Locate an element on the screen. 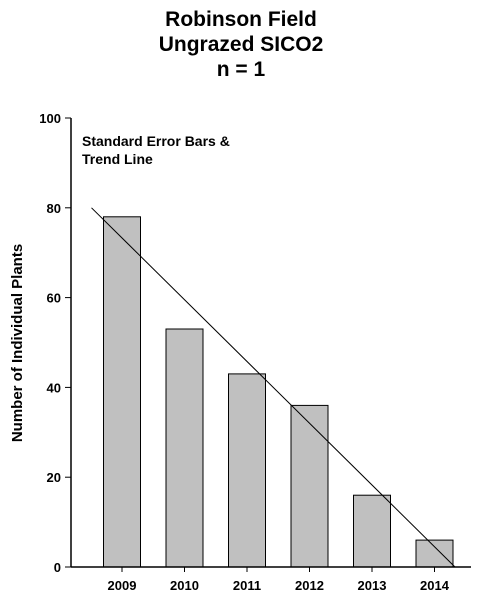 Image resolution: width=482 pixels, height=600 pixels. bar-2011 is located at coordinates (247, 470).